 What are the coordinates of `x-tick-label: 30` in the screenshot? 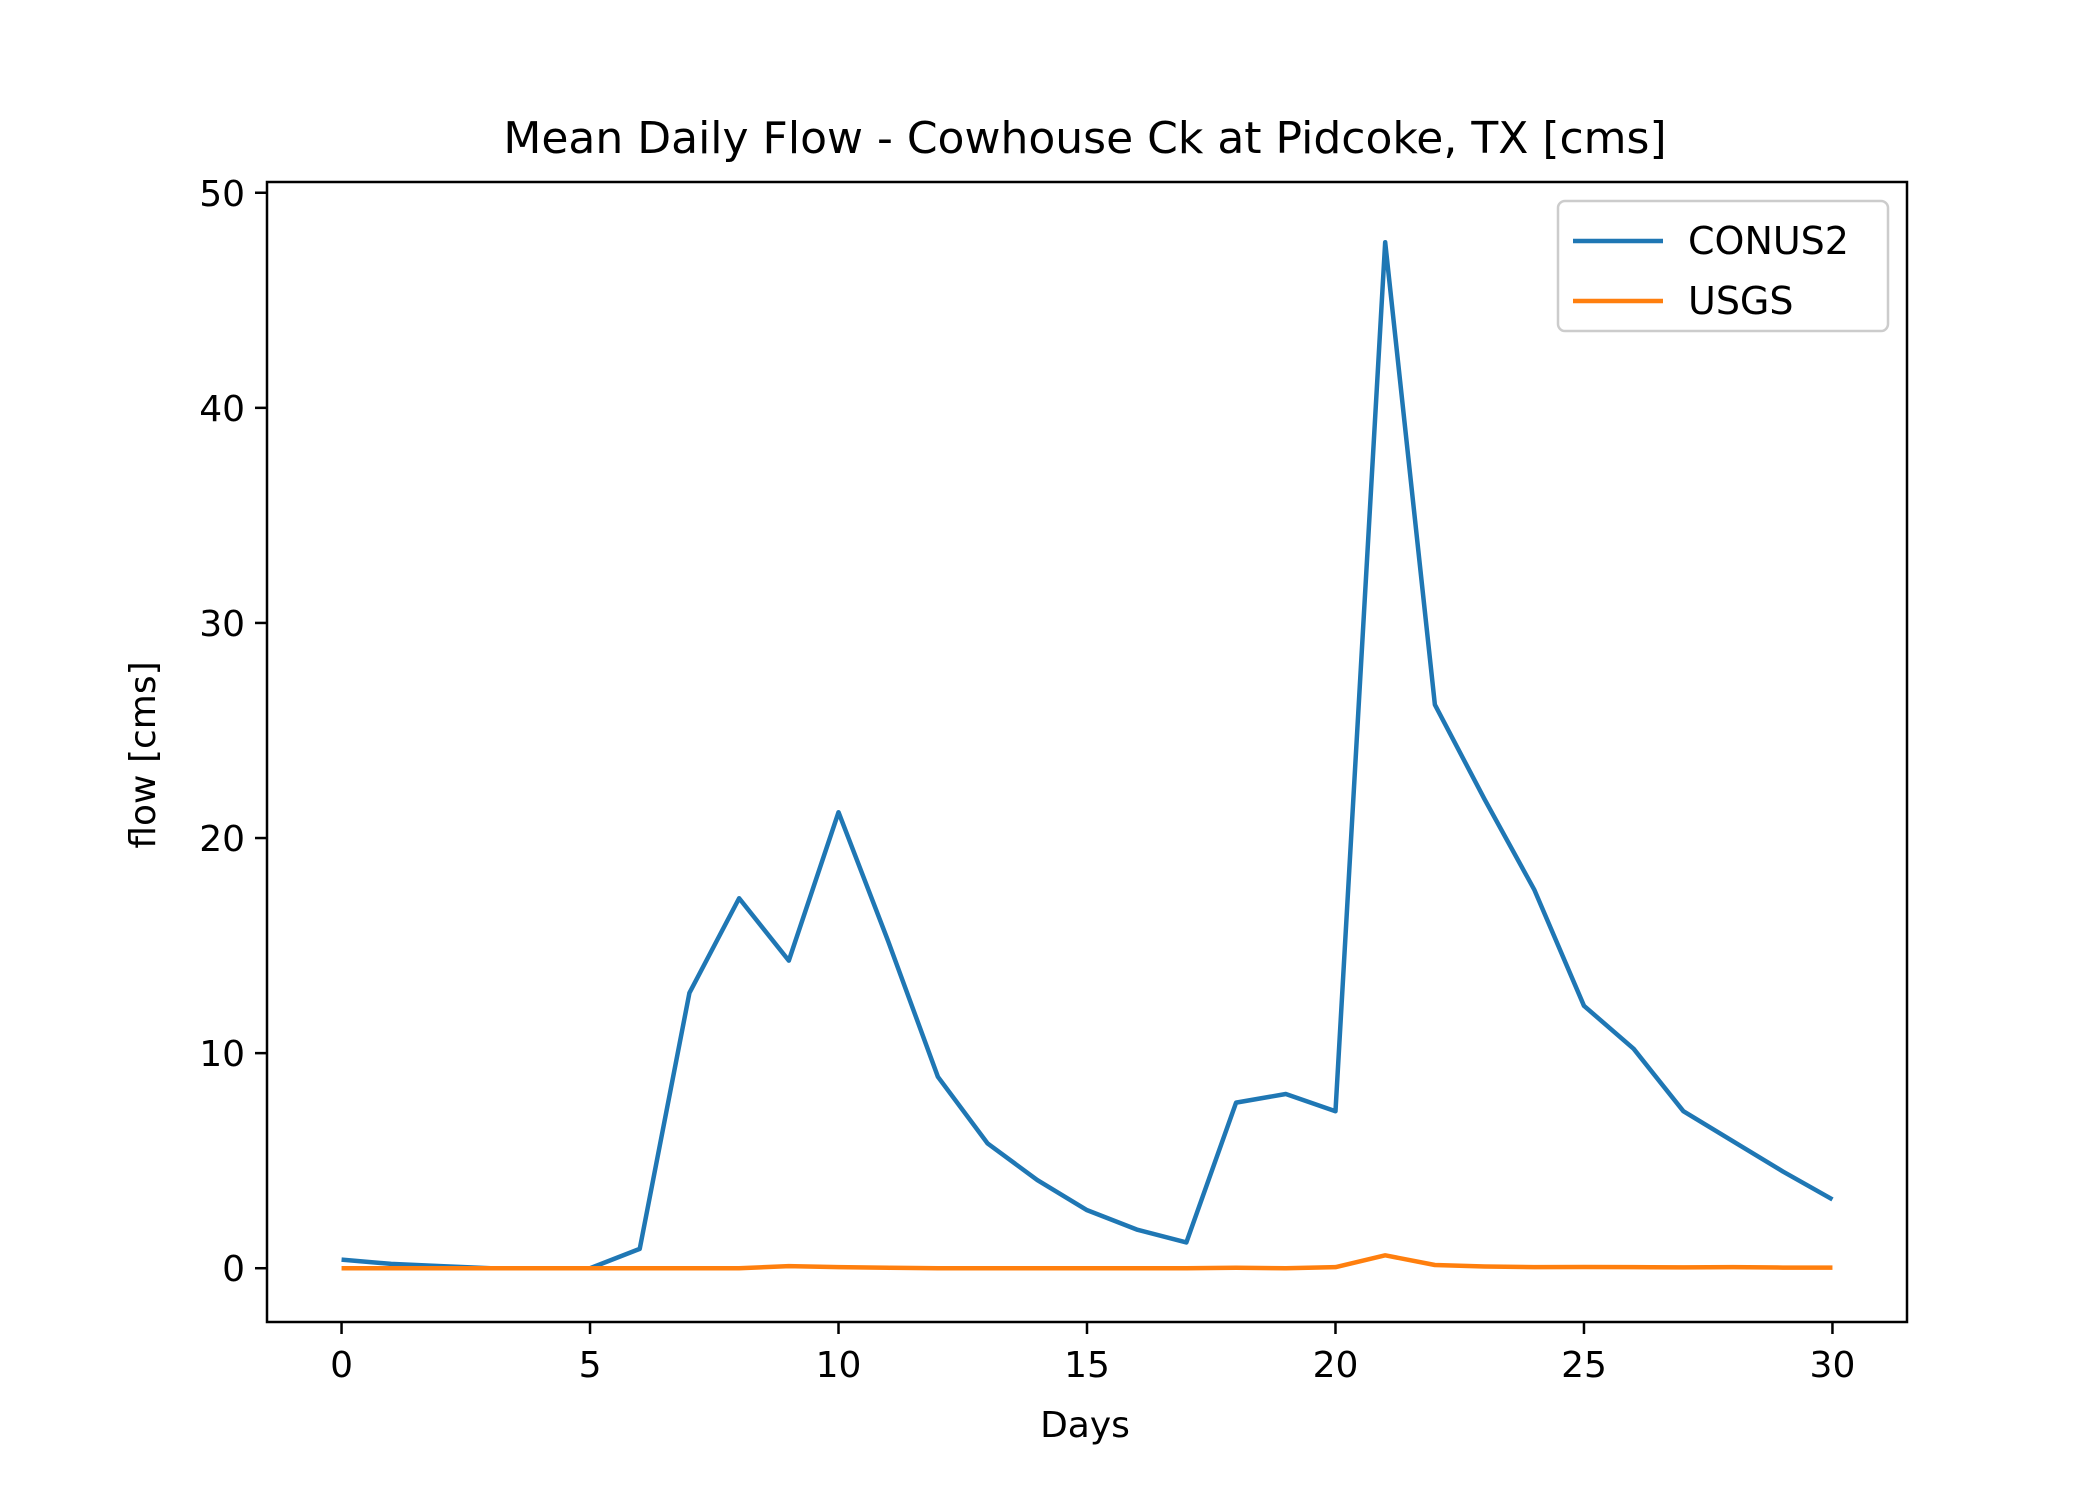 It's located at (1833, 1365).